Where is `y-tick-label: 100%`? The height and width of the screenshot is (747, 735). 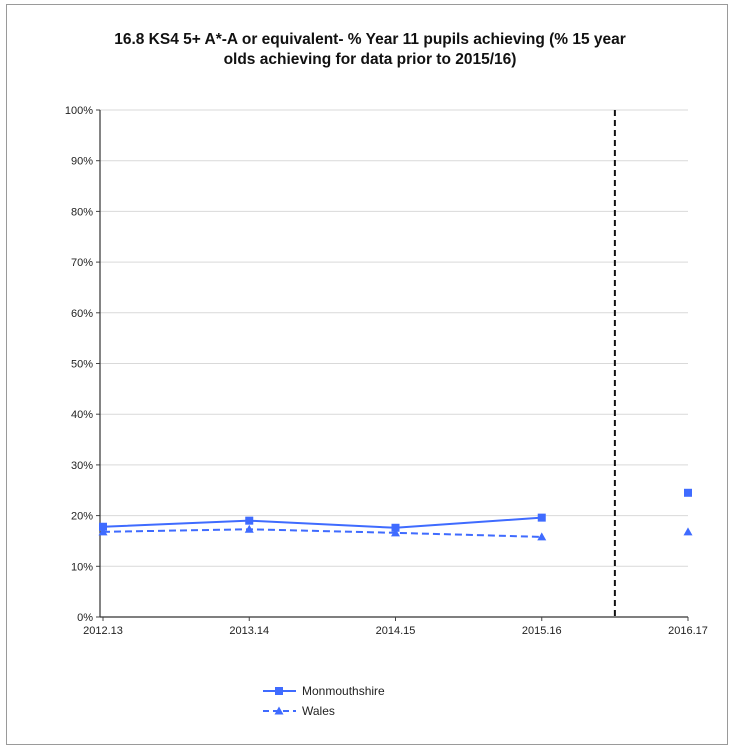
y-tick-label: 100% is located at coordinates (79, 111).